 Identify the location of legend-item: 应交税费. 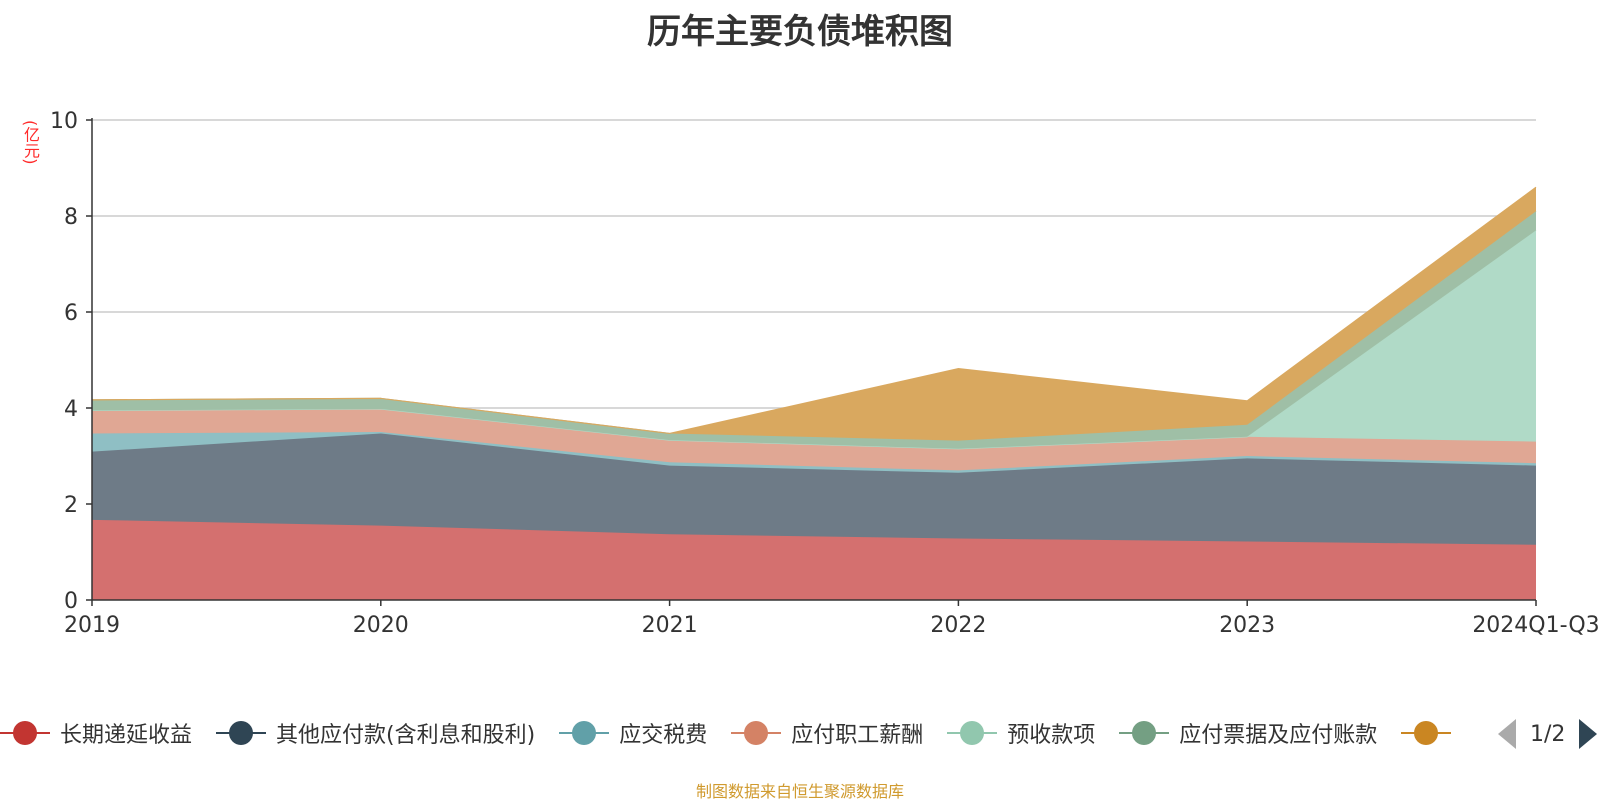
(633, 733).